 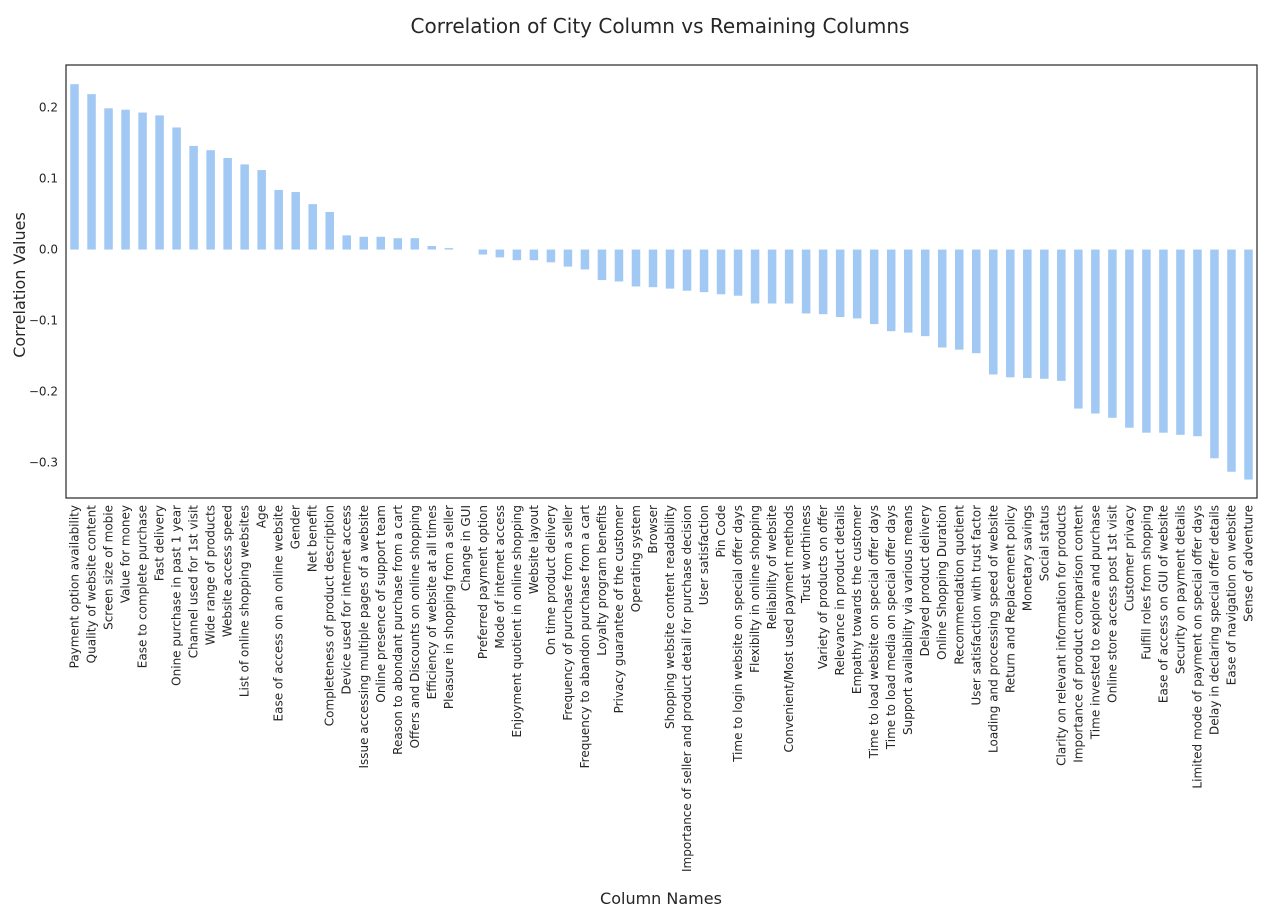 I want to click on x-tick-label: Offers and Discounts on online shopping, so click(x=415, y=626).